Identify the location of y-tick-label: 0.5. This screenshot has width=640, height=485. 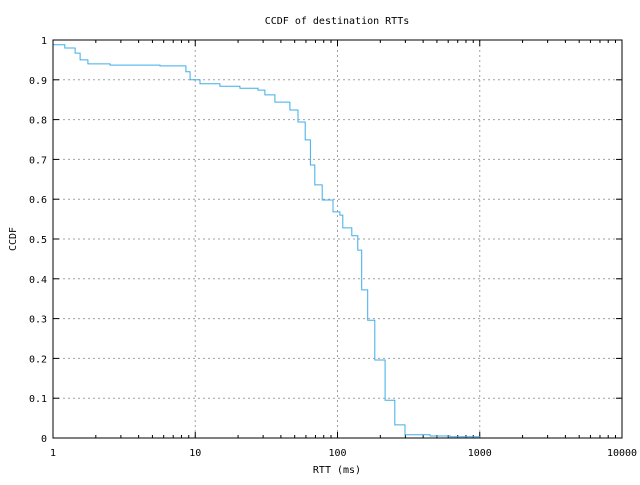
(38, 240).